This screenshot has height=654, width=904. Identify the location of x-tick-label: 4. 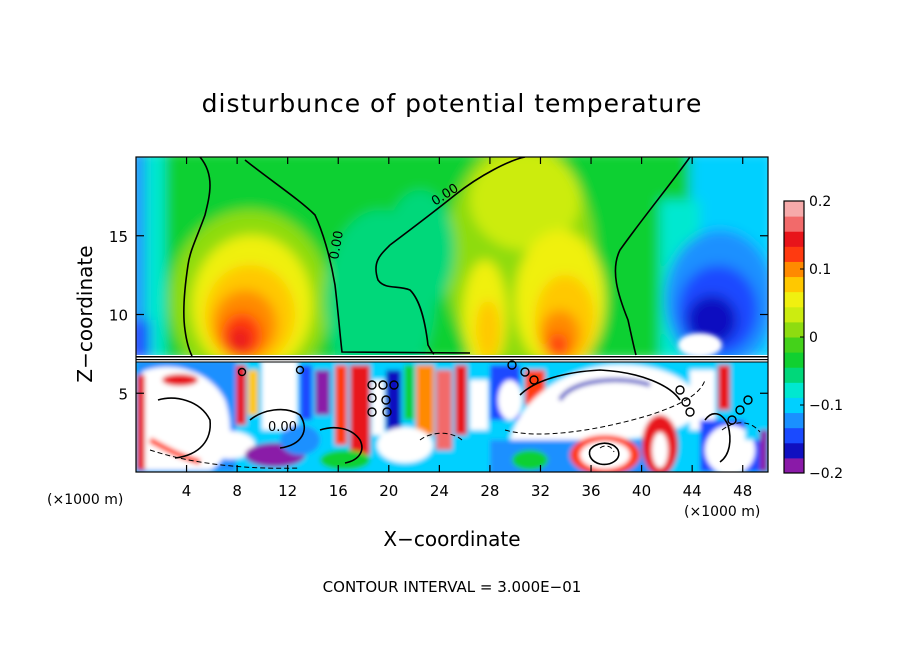
(187, 491).